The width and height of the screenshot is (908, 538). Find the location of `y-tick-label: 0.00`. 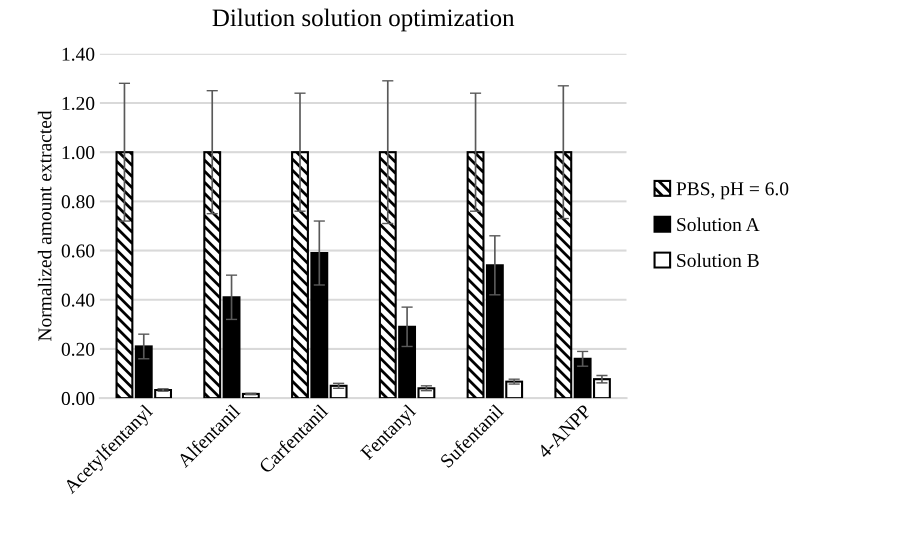

y-tick-label: 0.00 is located at coordinates (78, 399).